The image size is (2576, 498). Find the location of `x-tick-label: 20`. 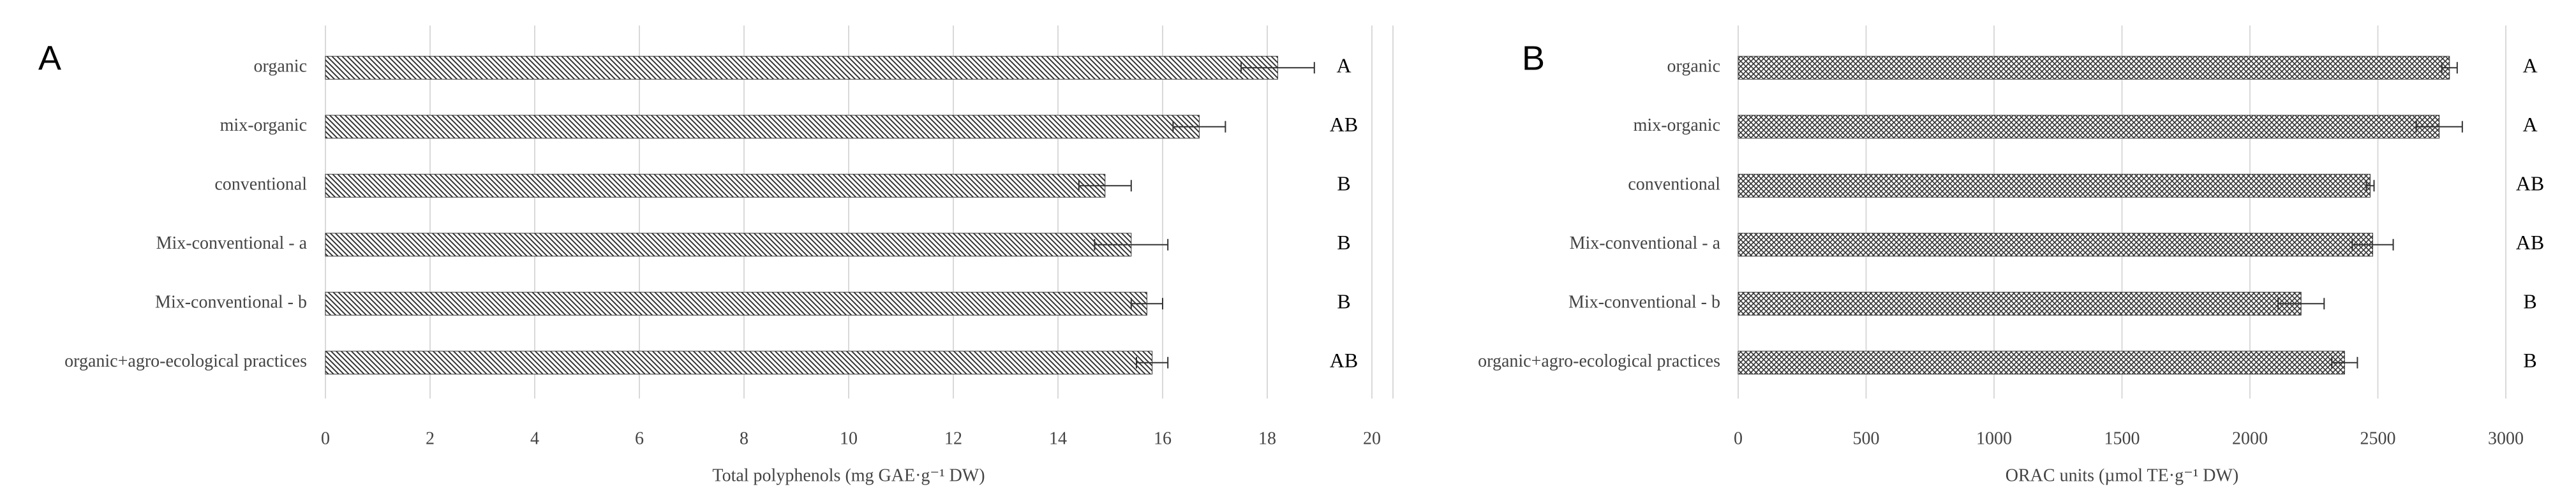

x-tick-label: 20 is located at coordinates (1372, 438).